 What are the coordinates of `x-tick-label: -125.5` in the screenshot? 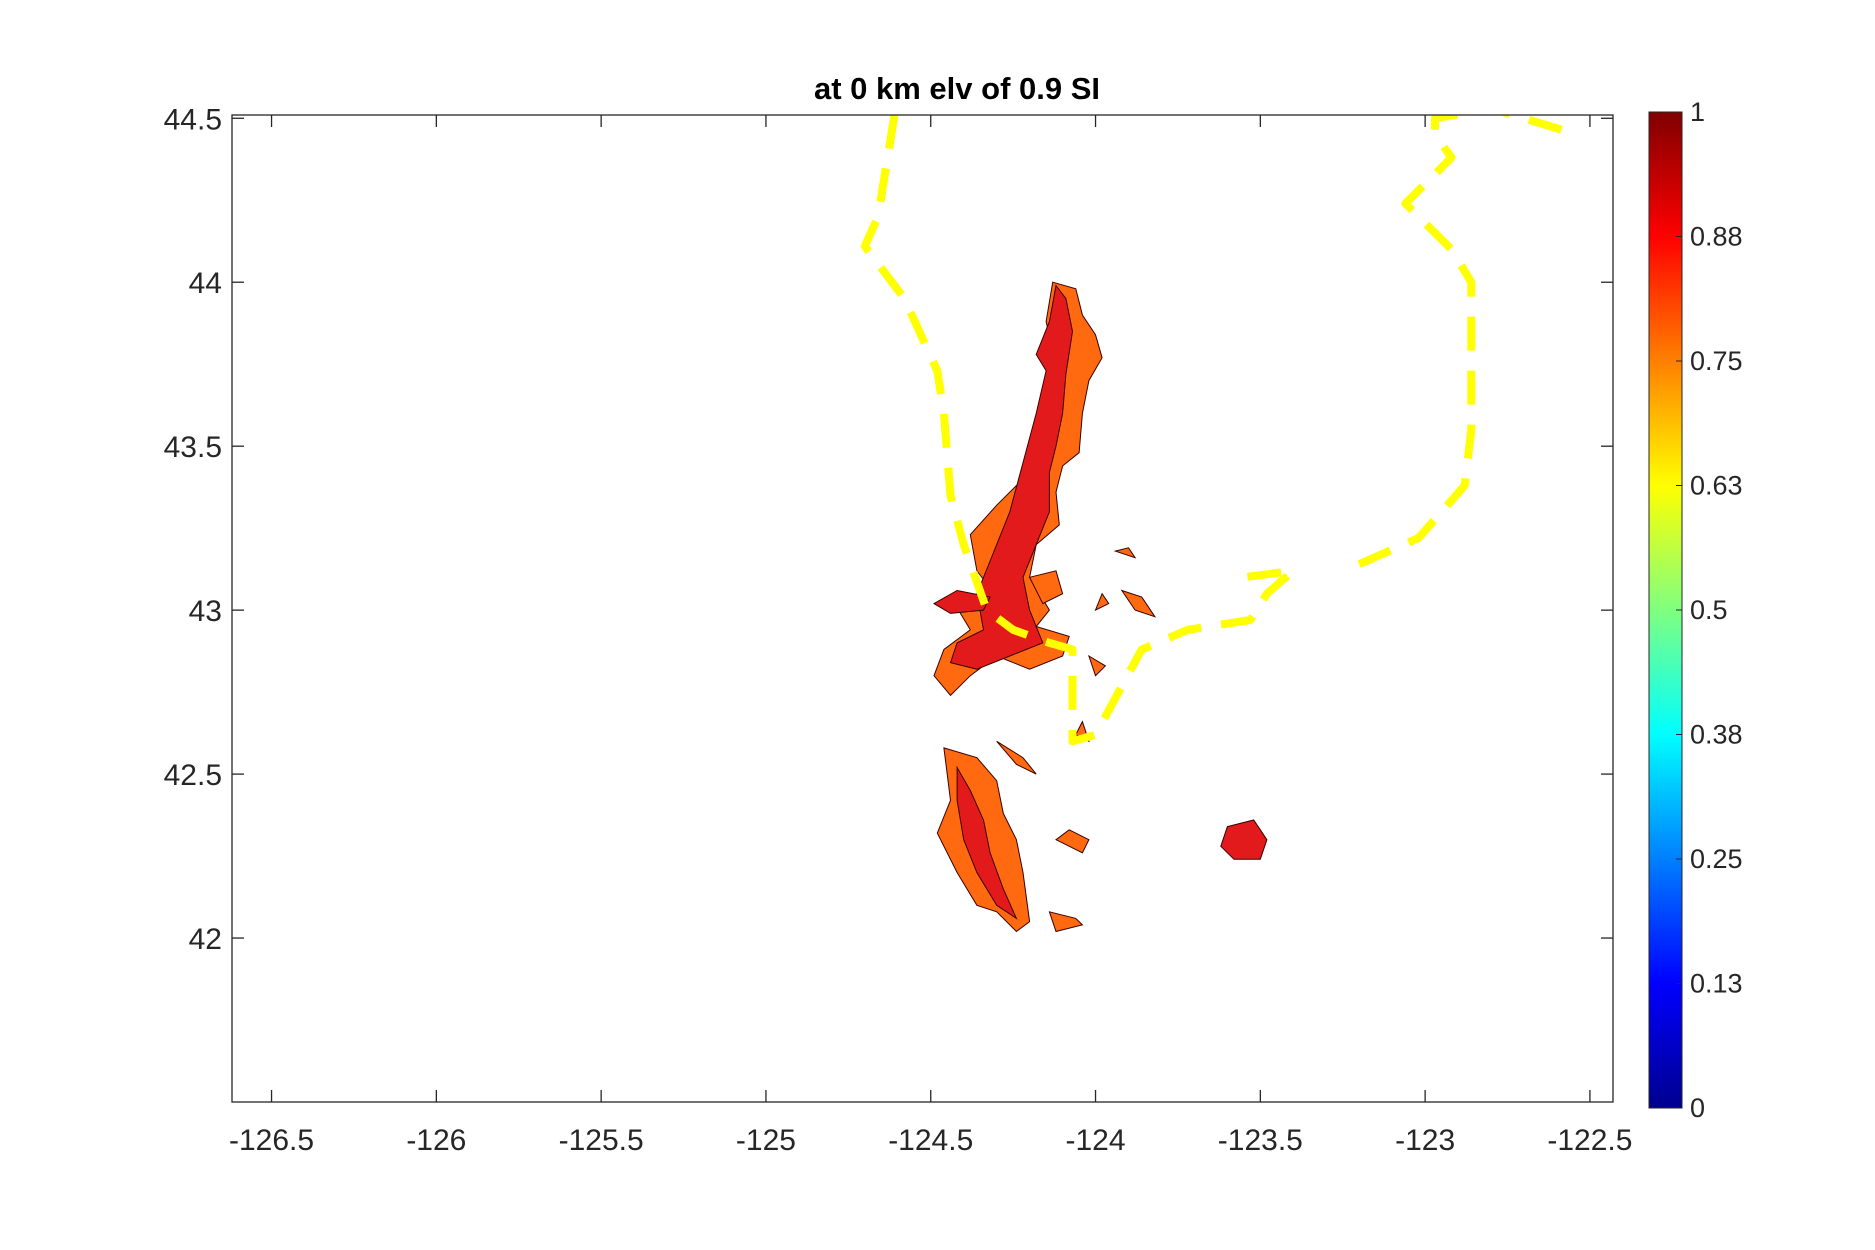 It's located at (601, 1140).